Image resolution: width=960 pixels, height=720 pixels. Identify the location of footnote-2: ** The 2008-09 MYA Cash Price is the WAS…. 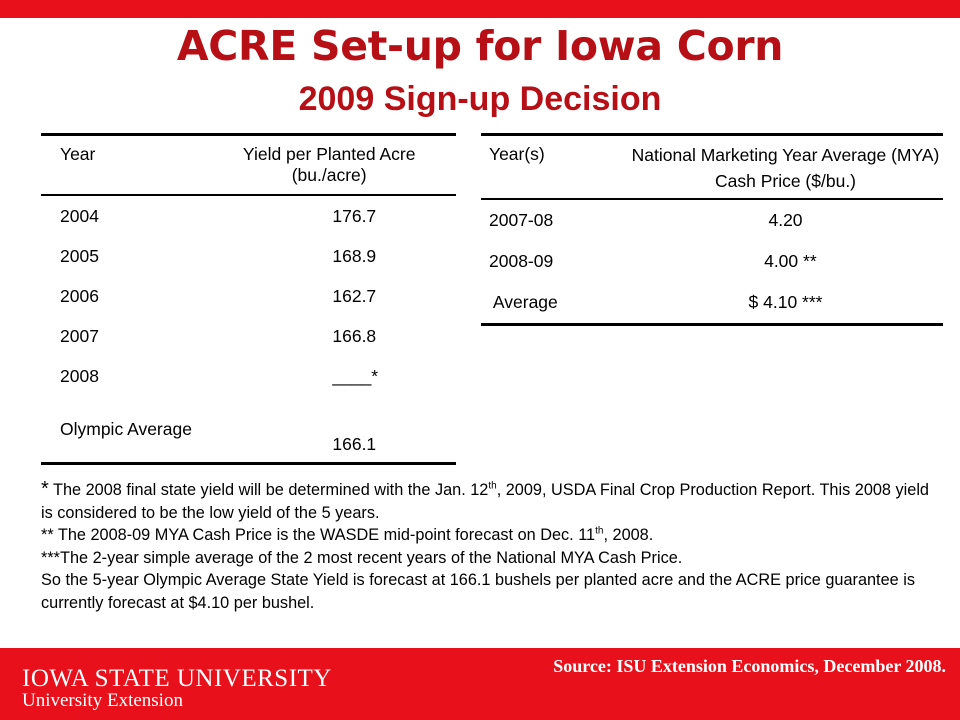
(491, 535).